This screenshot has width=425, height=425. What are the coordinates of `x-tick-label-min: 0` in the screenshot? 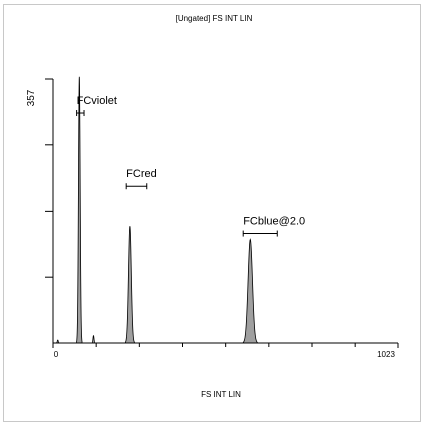 It's located at (56, 354).